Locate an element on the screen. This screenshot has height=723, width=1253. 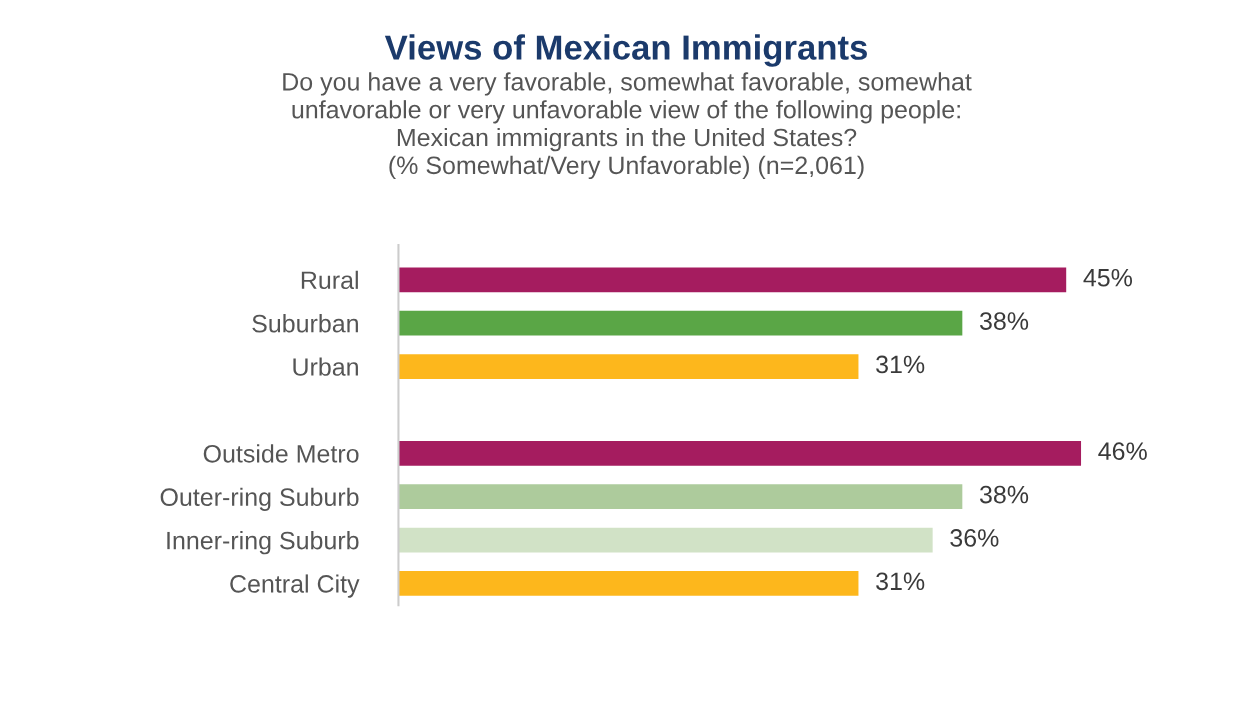
y-tick-label: Outside Metro is located at coordinates (281, 453).